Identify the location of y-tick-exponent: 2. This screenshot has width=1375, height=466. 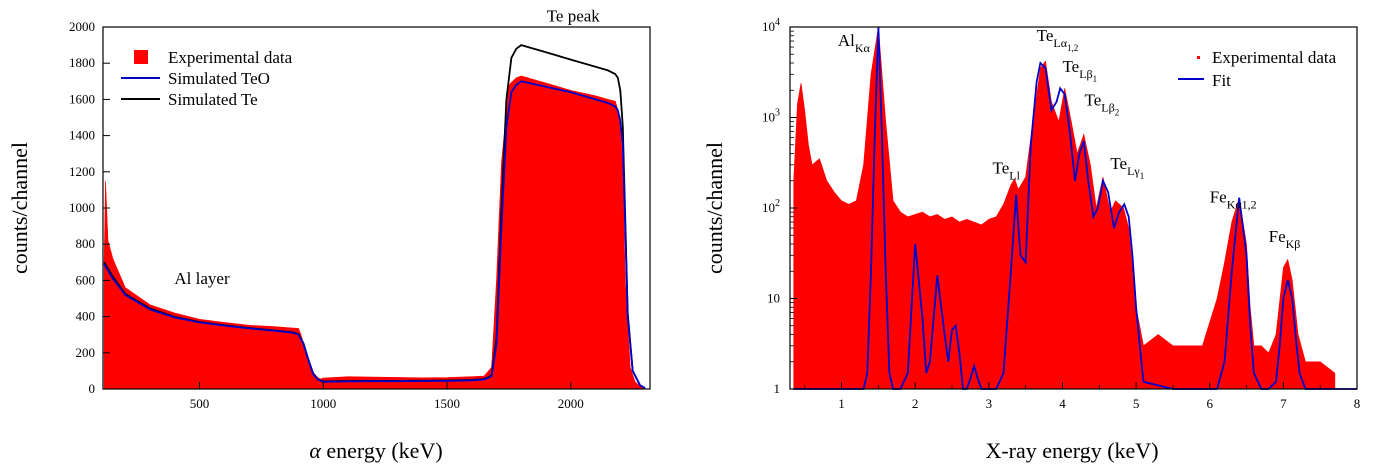
(777, 203).